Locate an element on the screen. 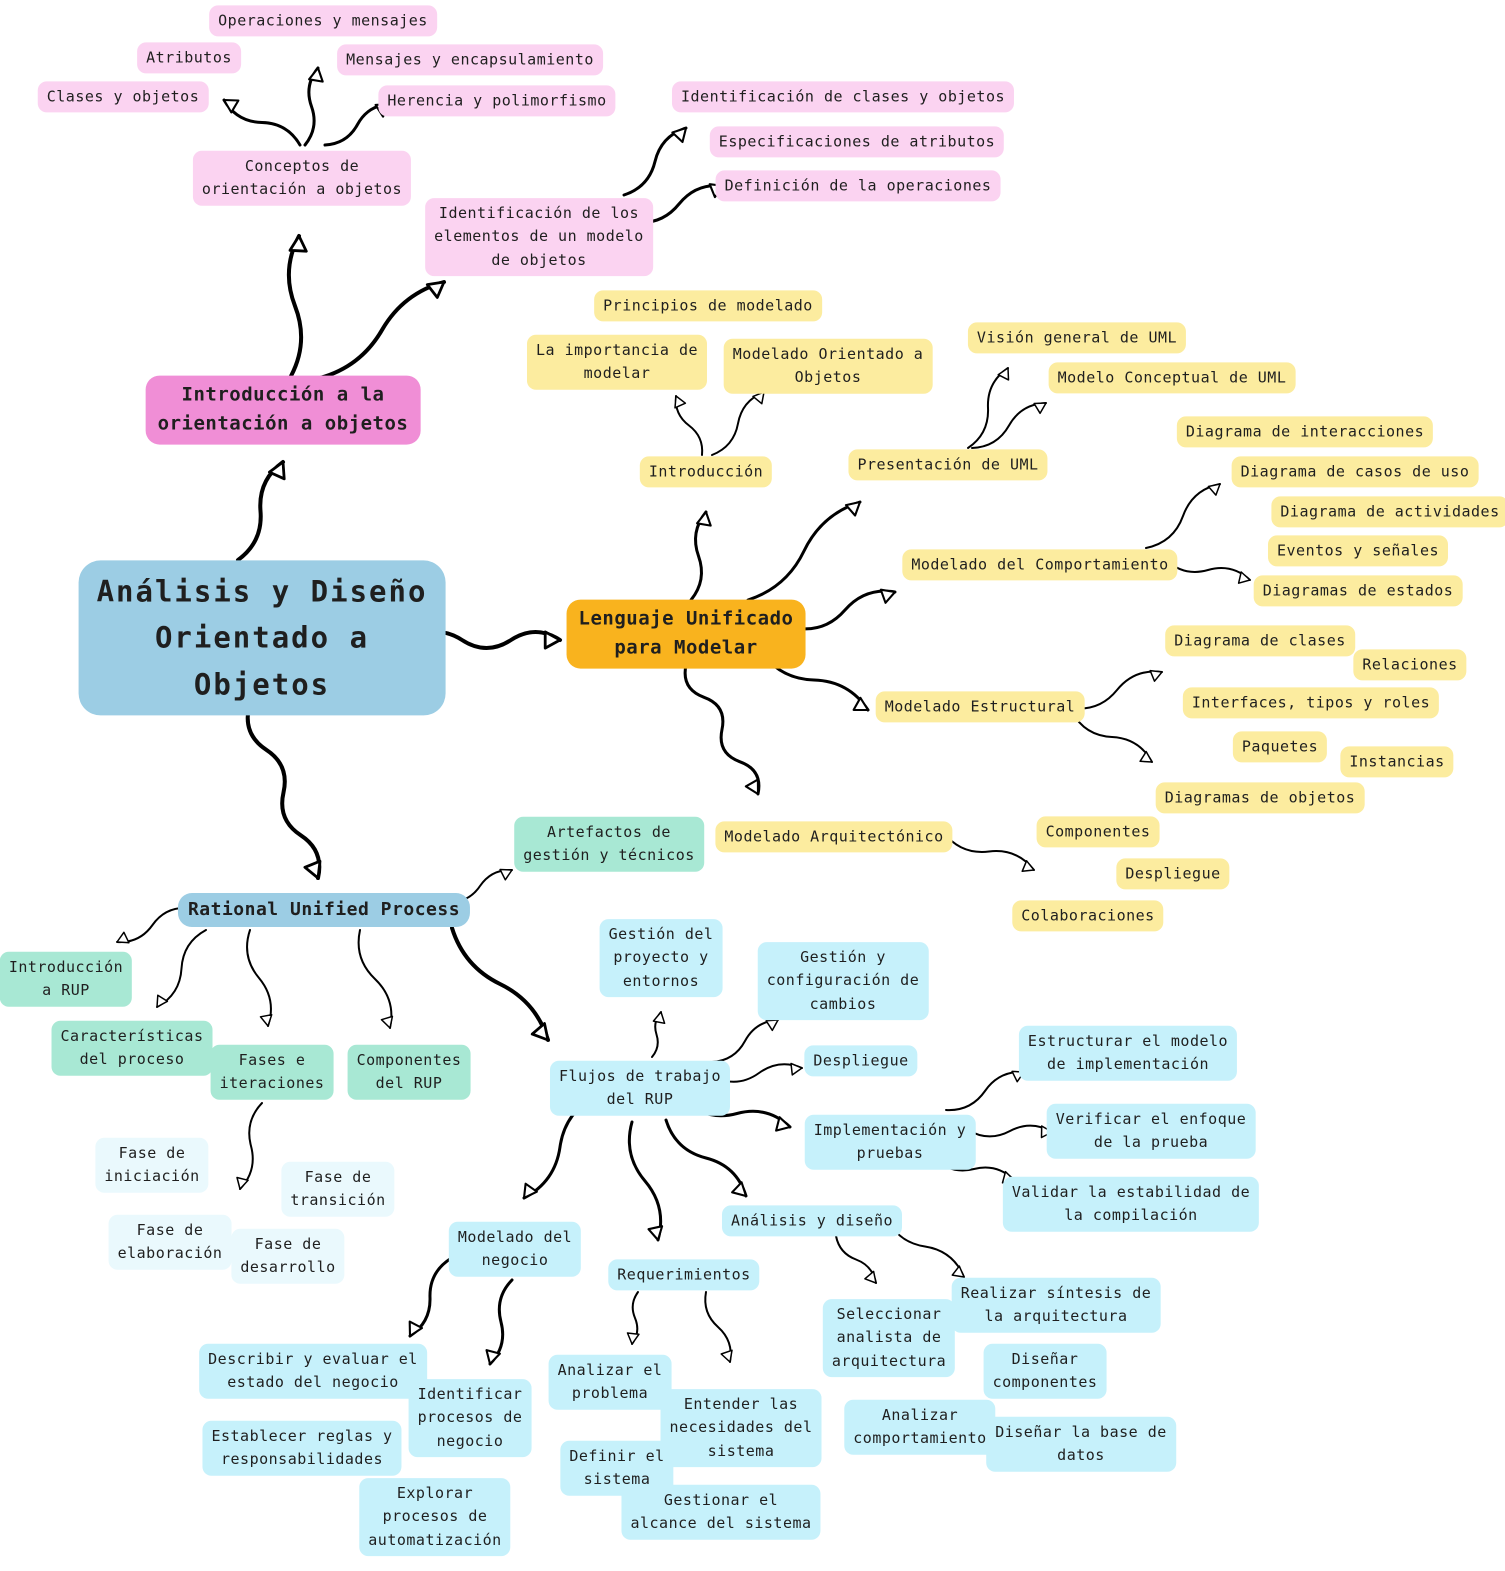 The image size is (1505, 1571). select-architecture-analyst: Seleccionar analista de arquitectura is located at coordinates (889, 1338).